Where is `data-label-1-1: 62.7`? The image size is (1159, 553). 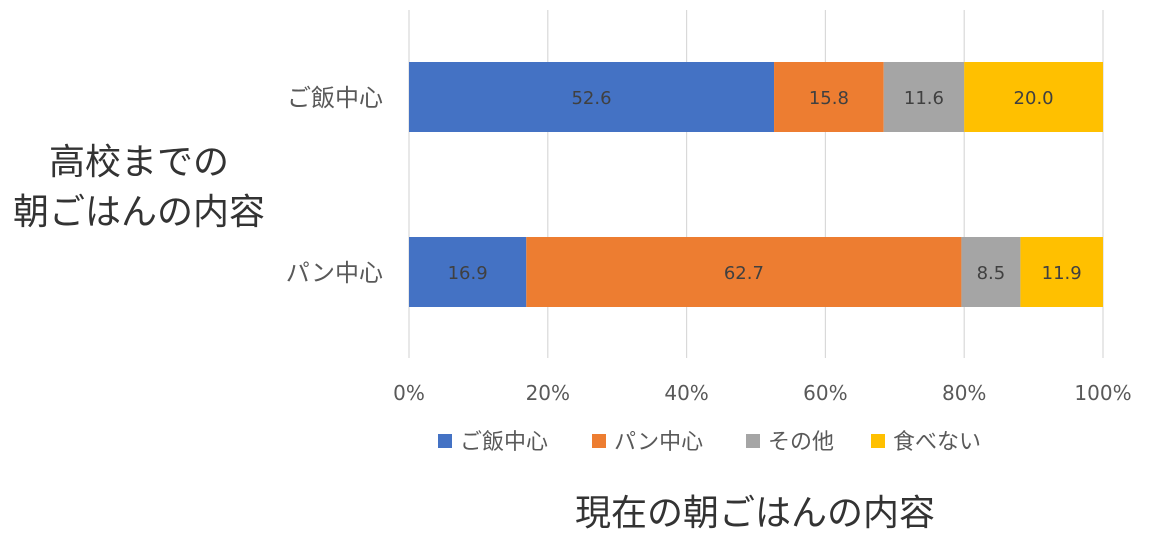
data-label-1-1: 62.7 is located at coordinates (744, 273).